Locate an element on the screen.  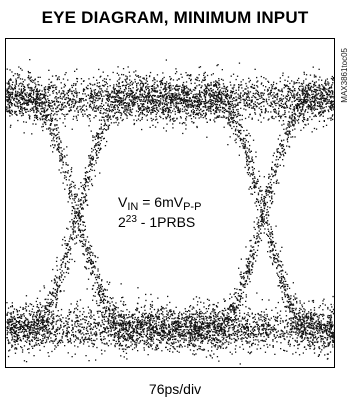
prbs-annotation: 223 - 1PRBS is located at coordinates (157, 222).